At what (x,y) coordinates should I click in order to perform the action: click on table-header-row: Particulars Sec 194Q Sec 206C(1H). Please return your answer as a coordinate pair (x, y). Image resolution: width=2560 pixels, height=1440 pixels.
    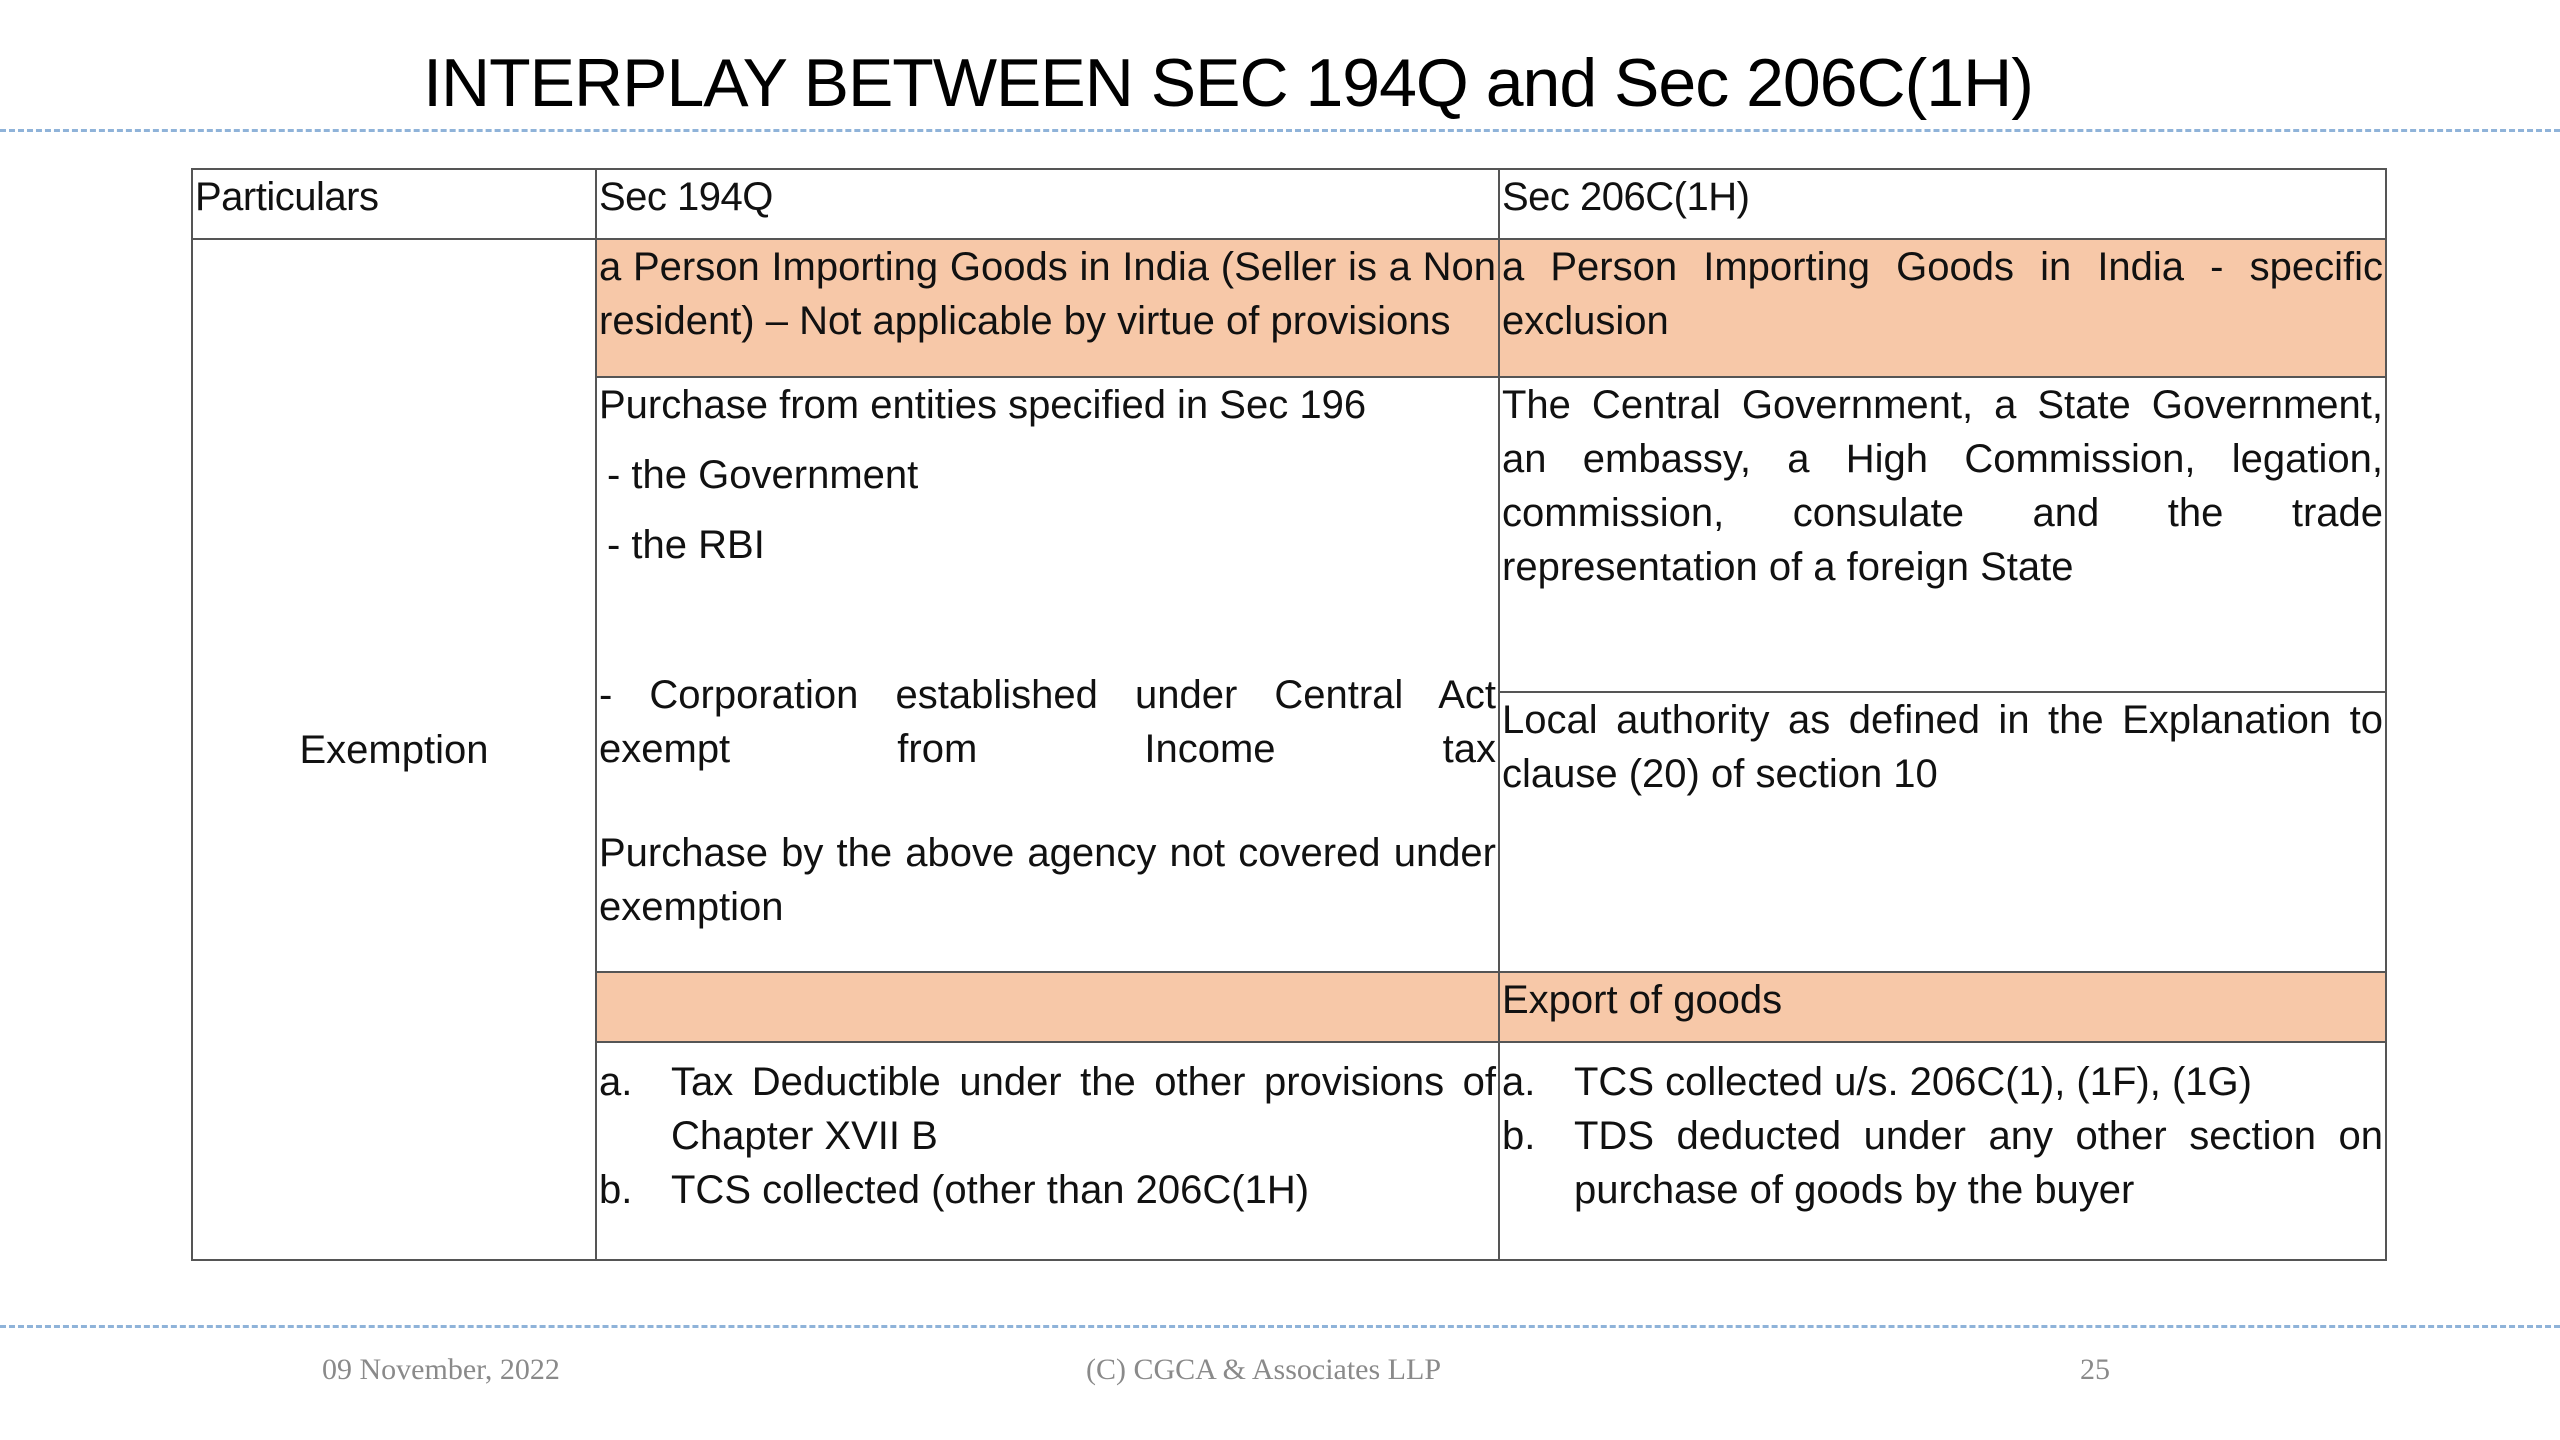
    Looking at the image, I should click on (1289, 204).